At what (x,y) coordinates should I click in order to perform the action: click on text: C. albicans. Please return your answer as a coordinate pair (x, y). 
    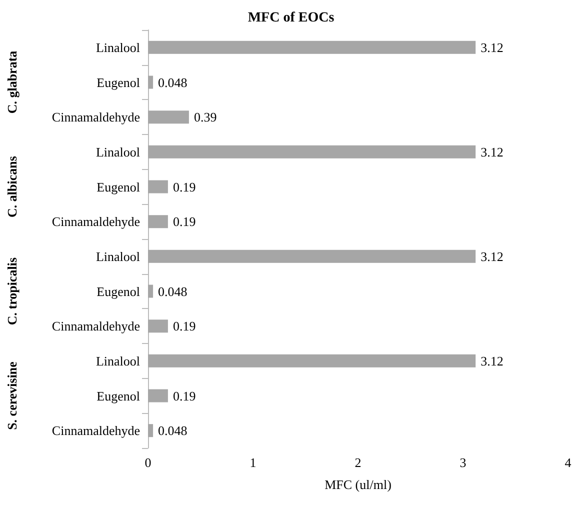
    Looking at the image, I should click on (12, 187).